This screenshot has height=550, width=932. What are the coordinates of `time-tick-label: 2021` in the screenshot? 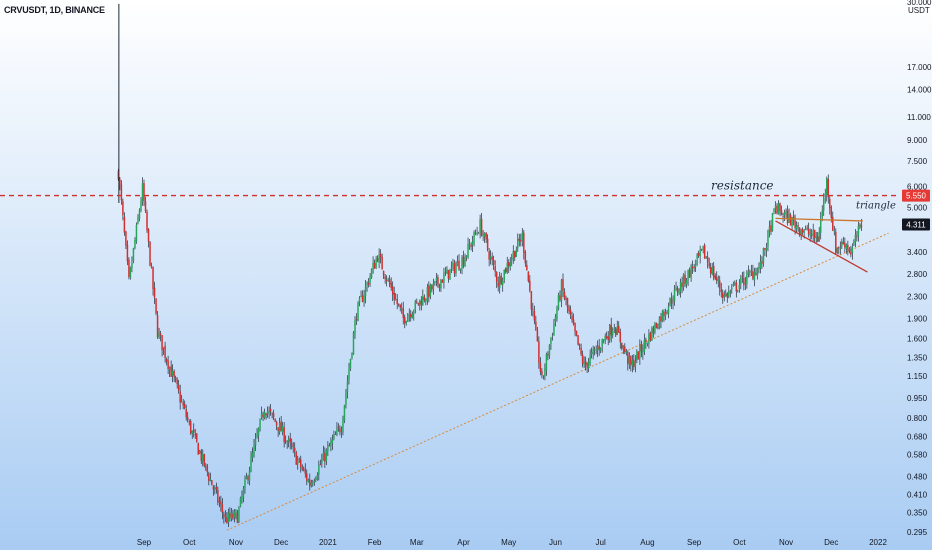 It's located at (328, 542).